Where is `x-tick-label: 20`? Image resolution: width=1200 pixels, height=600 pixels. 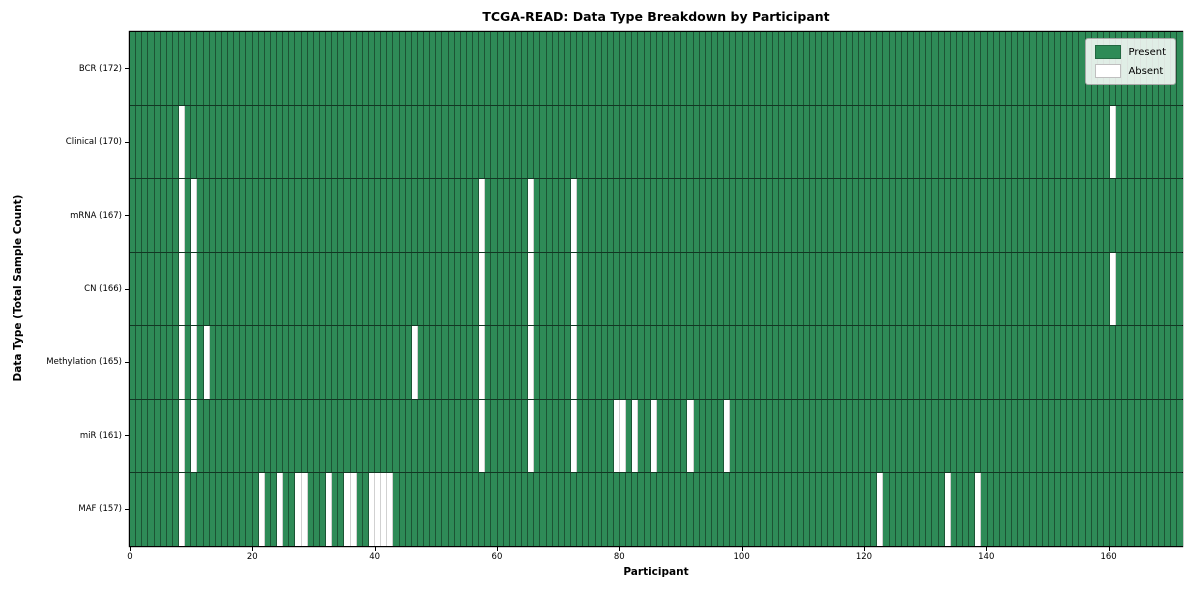 x-tick-label: 20 is located at coordinates (252, 557).